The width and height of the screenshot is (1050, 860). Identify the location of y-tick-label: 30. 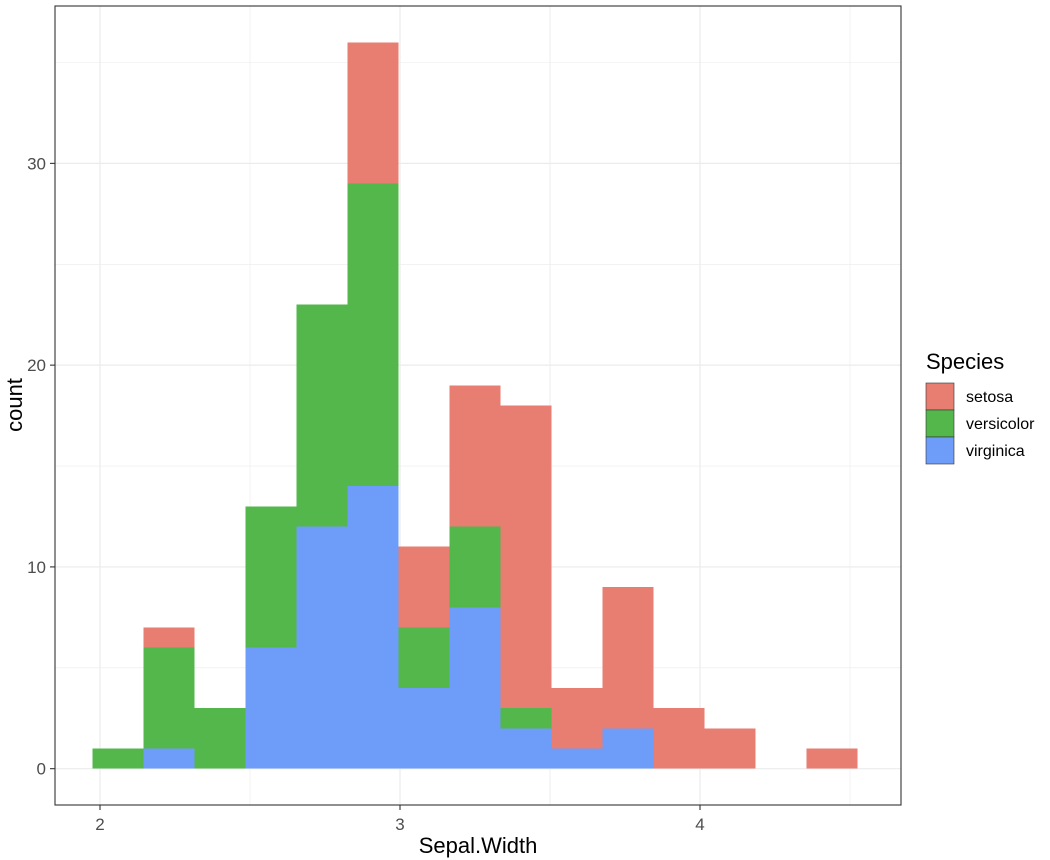
(36, 163).